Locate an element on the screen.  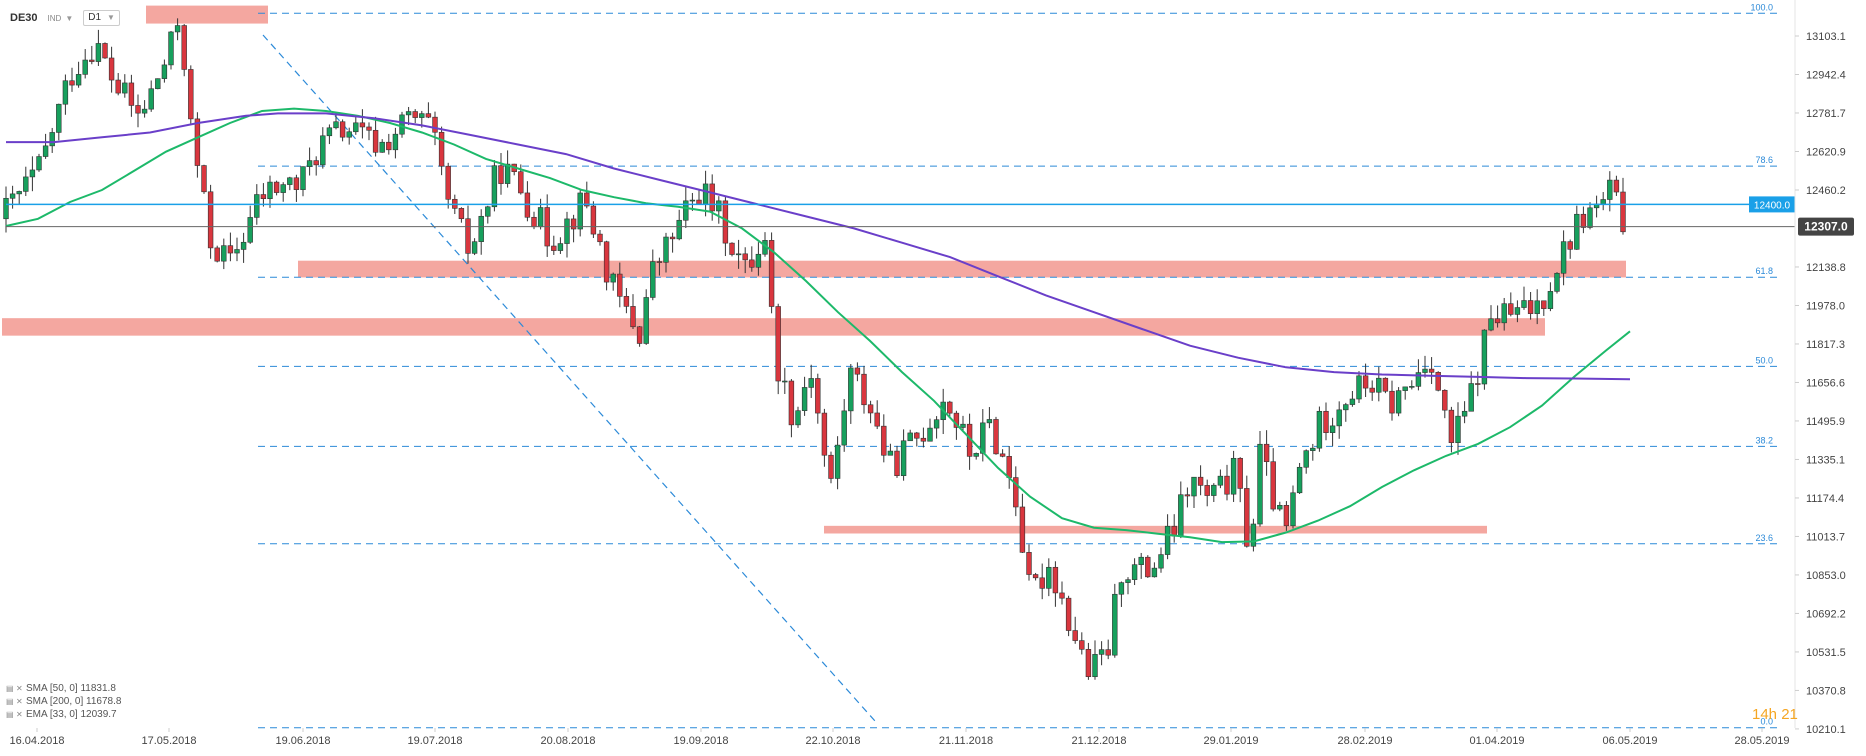
symbol-name: DE30 is located at coordinates (24, 18).